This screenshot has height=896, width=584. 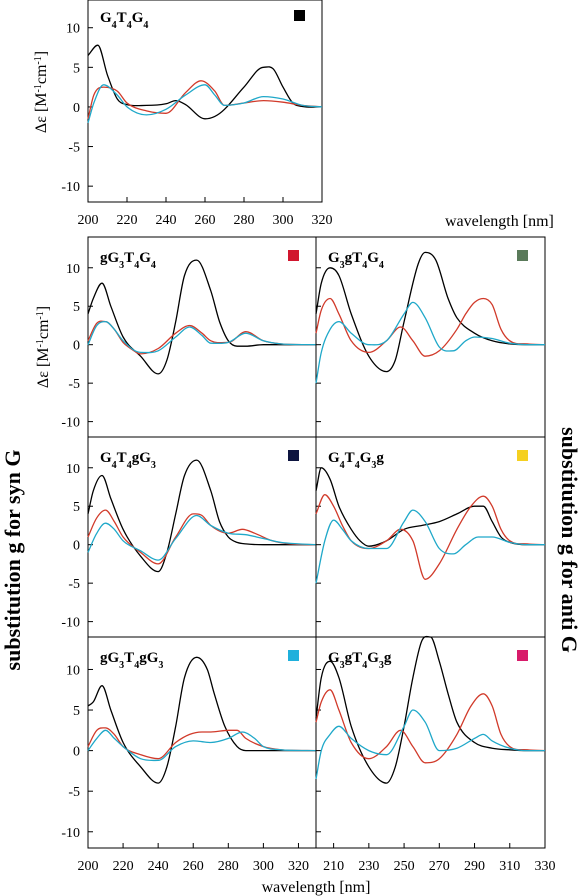 I want to click on x-tick-label: 270, so click(x=439, y=866).